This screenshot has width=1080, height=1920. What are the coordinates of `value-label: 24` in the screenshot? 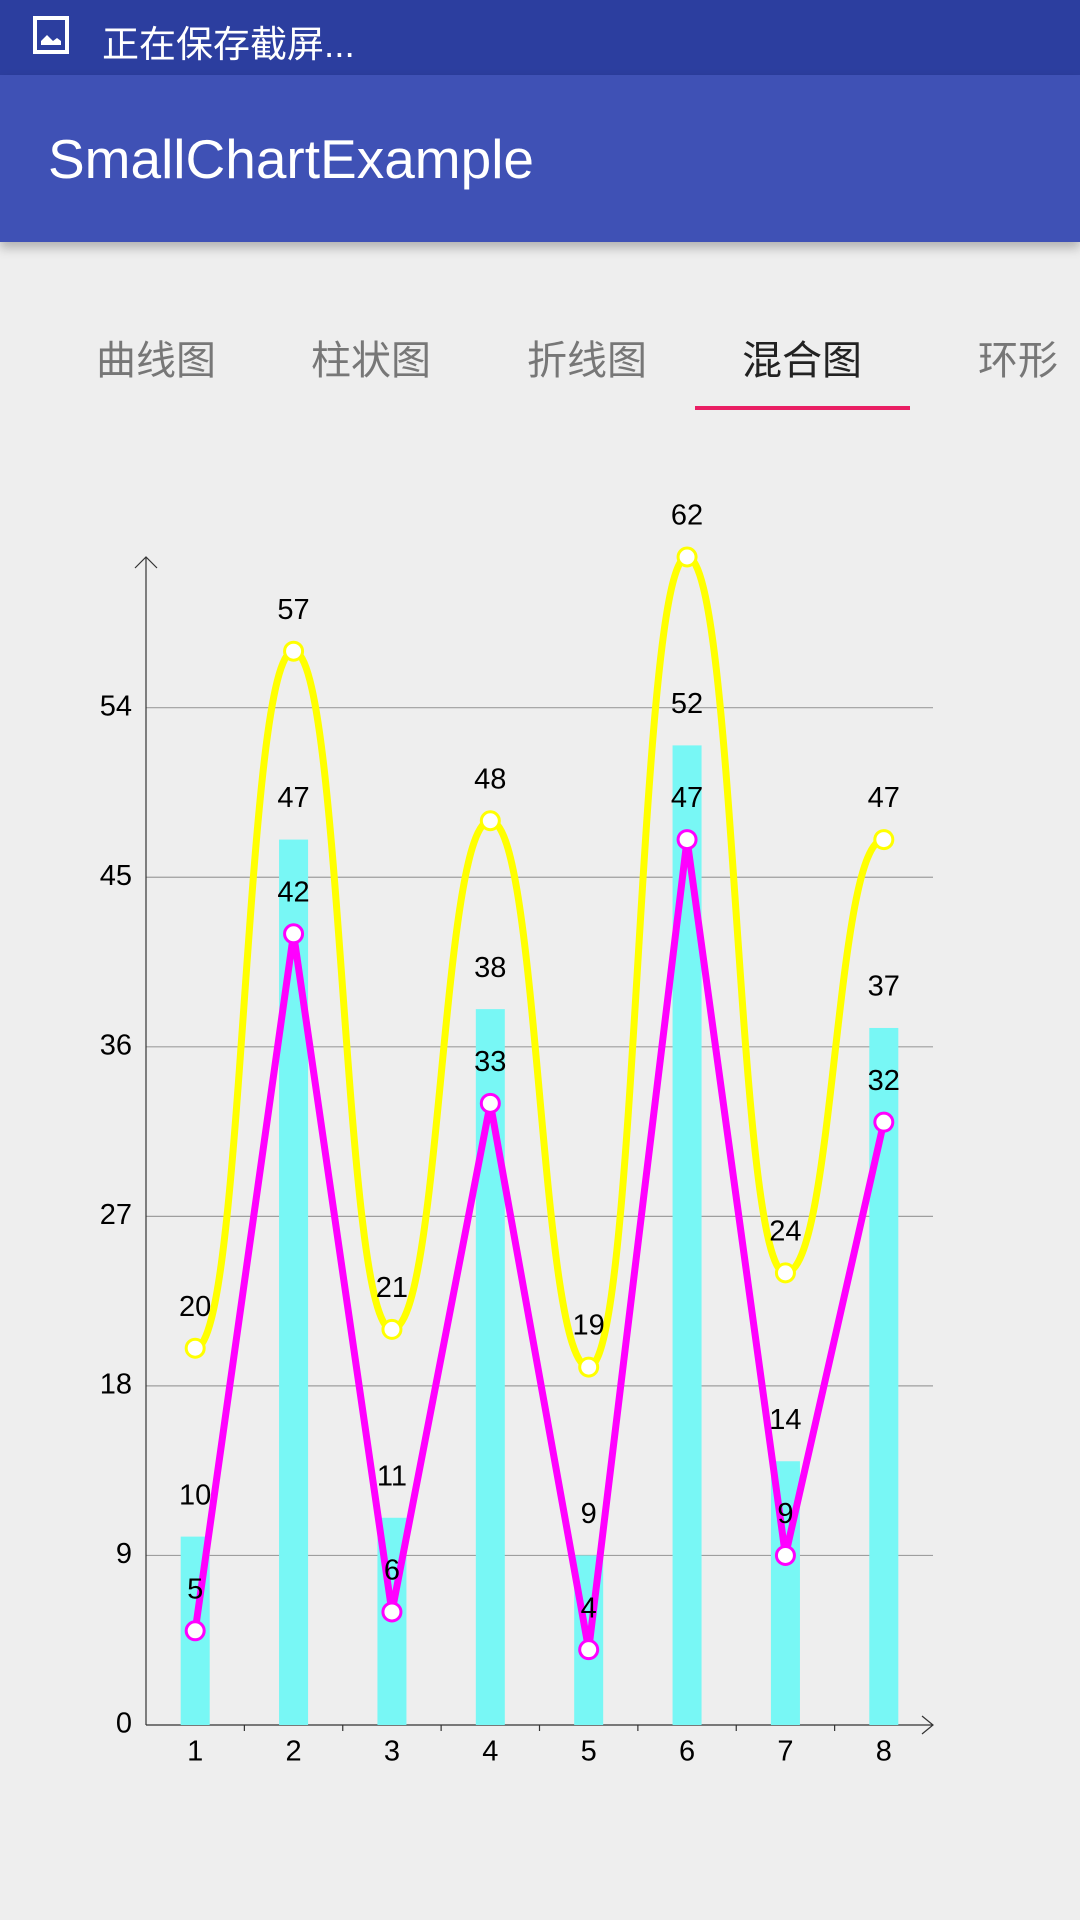 It's located at (785, 1232).